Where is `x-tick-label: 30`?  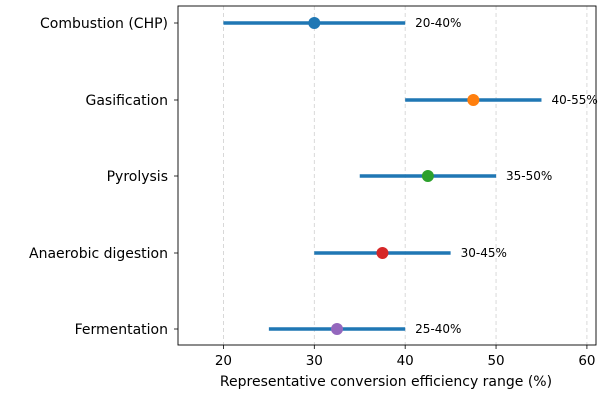
x-tick-label: 30 is located at coordinates (314, 361).